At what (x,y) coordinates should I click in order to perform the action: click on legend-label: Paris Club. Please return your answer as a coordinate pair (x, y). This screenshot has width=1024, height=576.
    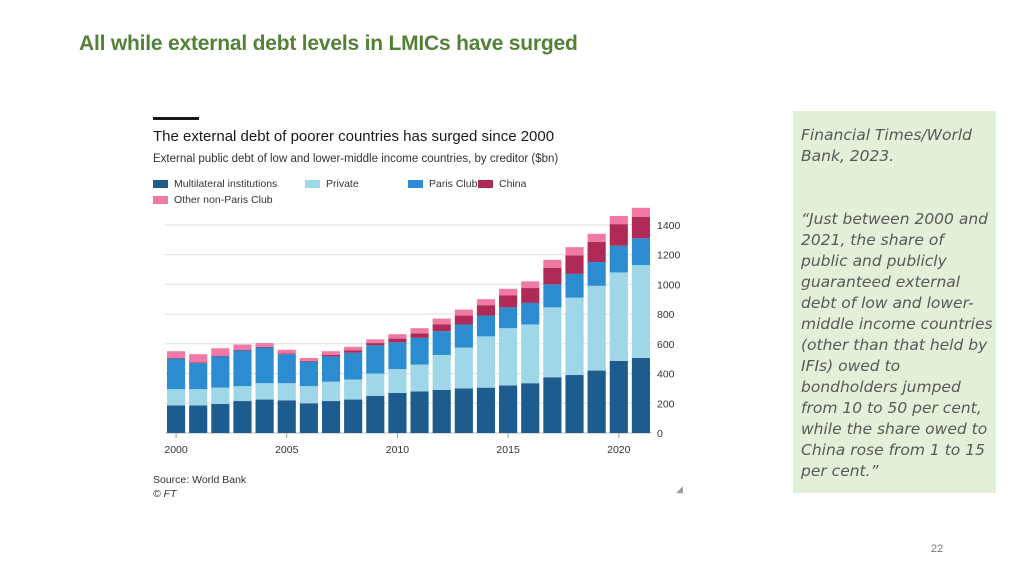
    Looking at the image, I should click on (453, 184).